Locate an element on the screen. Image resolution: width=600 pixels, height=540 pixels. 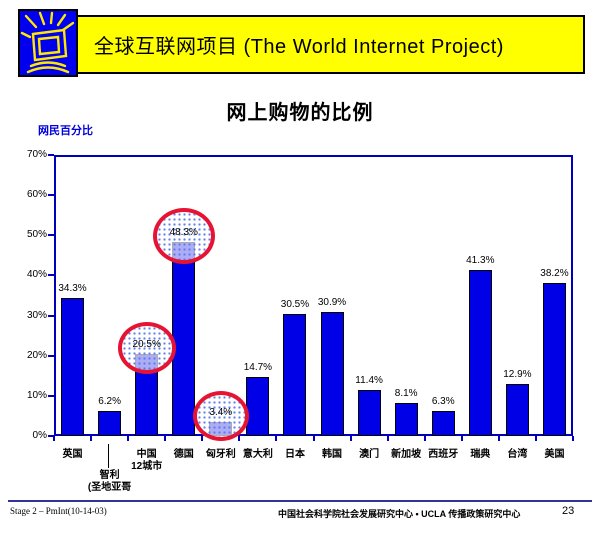
bar-value-label: 6.2% is located at coordinates (109, 402).